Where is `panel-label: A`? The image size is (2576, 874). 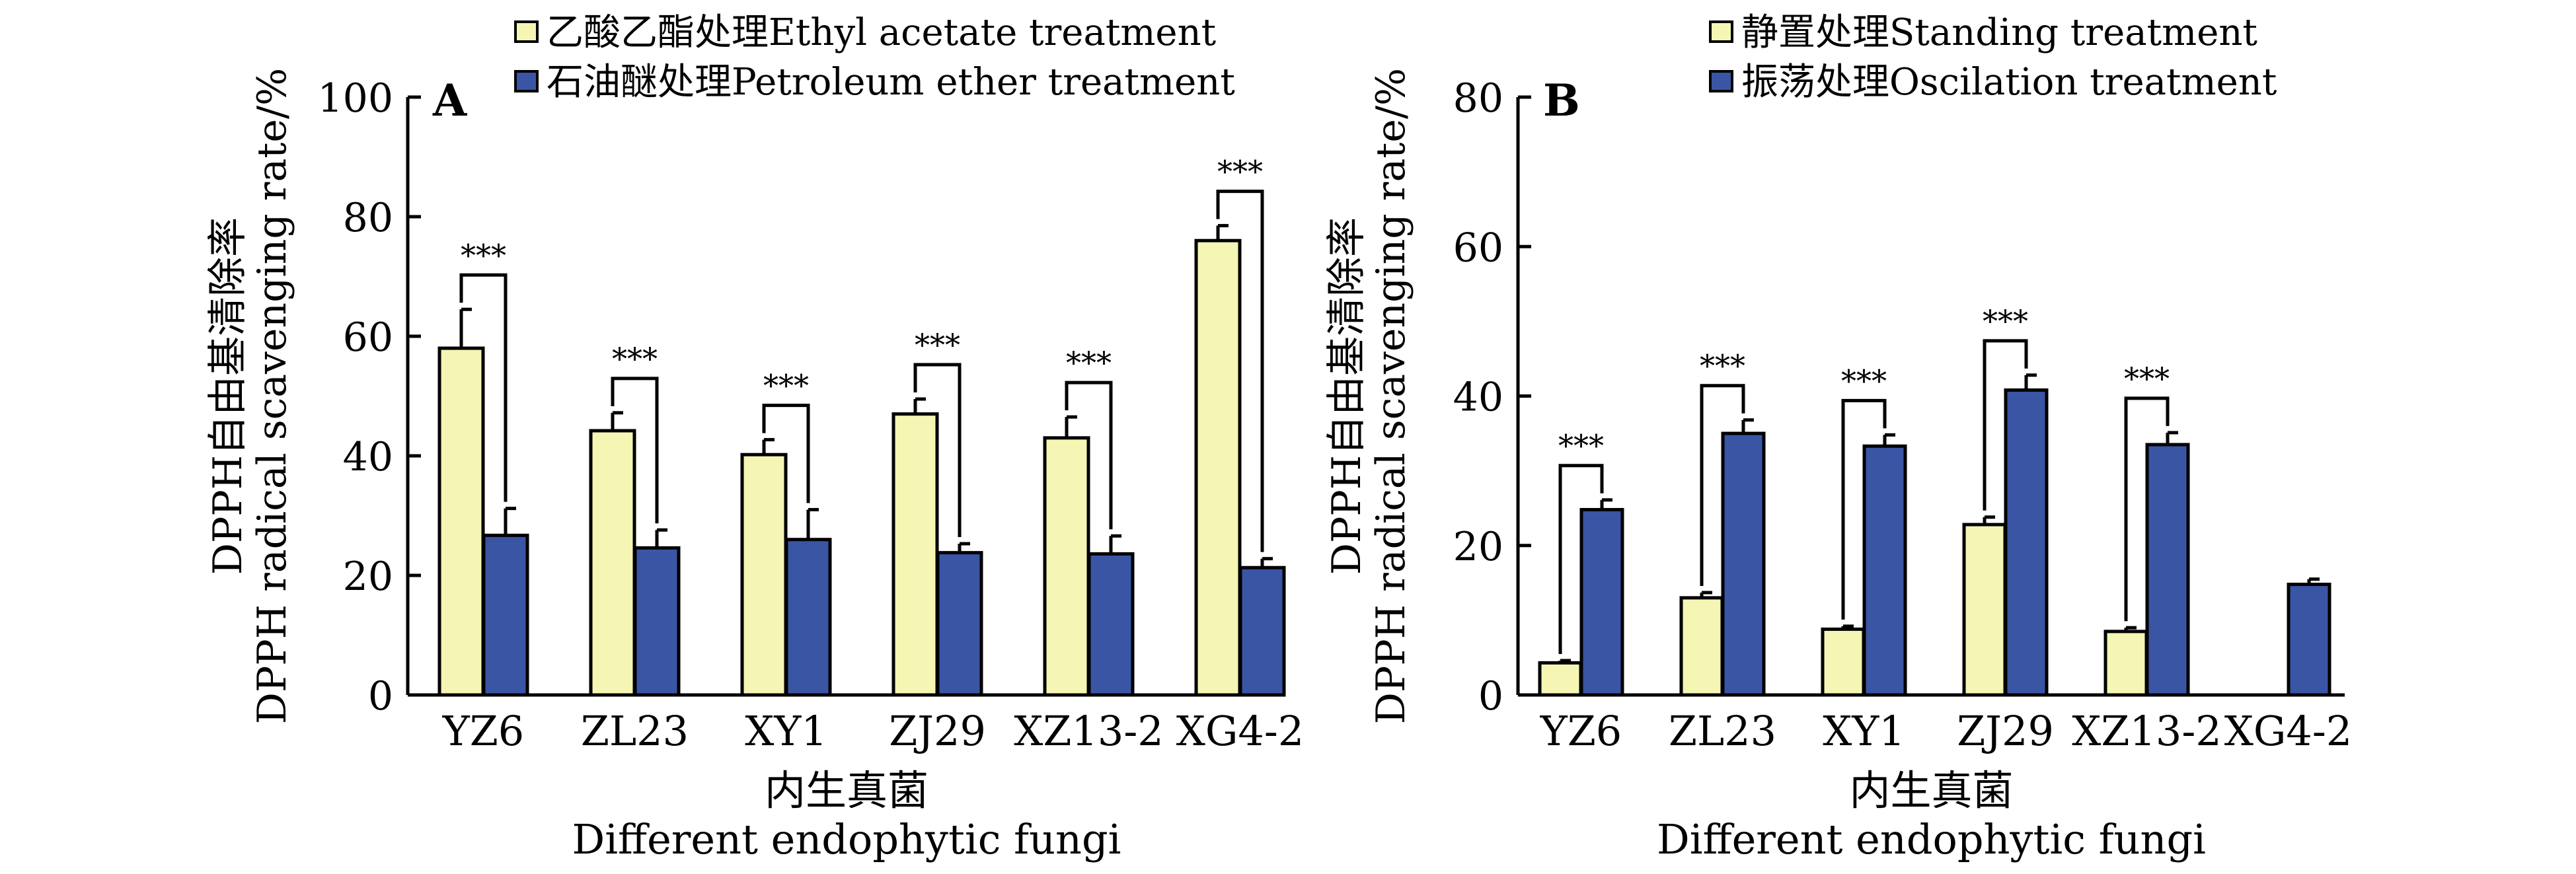 panel-label: A is located at coordinates (449, 101).